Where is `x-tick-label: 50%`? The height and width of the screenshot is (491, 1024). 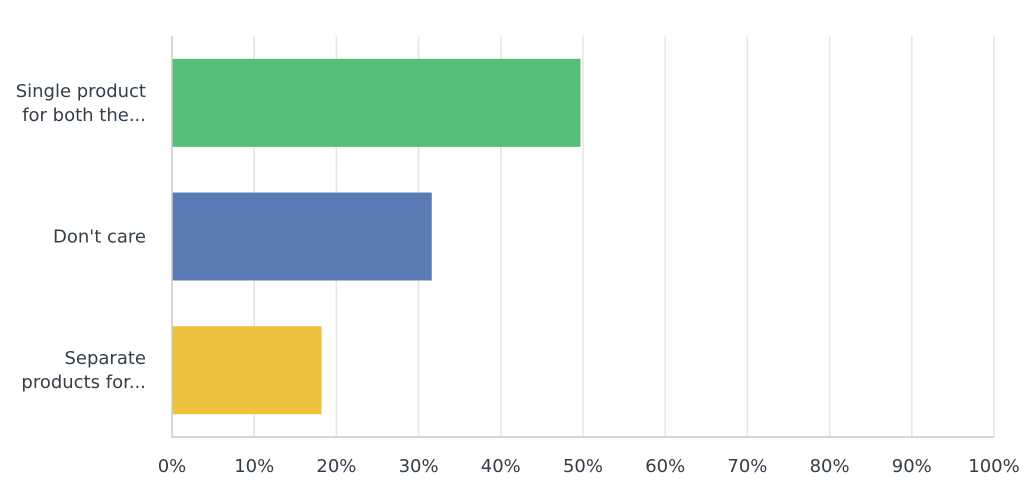 x-tick-label: 50% is located at coordinates (583, 466).